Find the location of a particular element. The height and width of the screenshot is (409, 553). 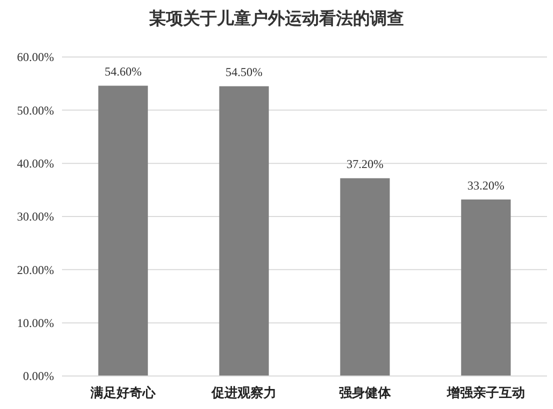

data-label: 54.60% is located at coordinates (123, 71).